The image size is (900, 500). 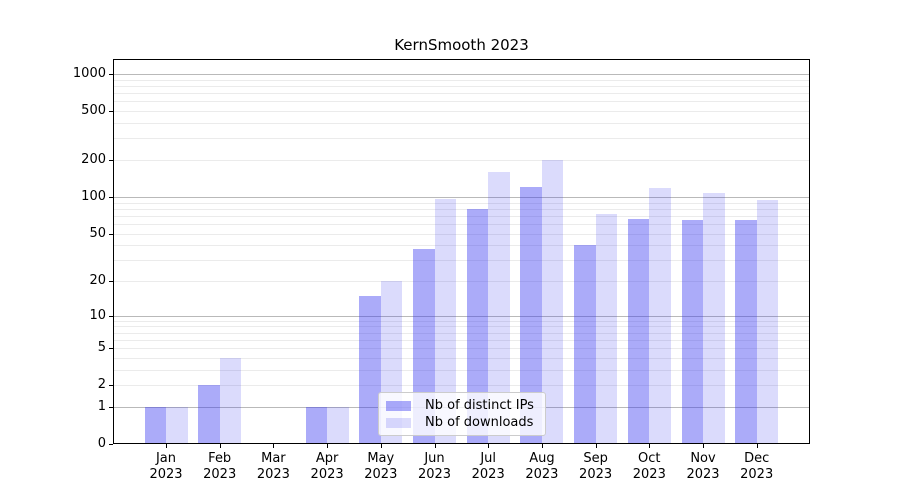 I want to click on x-tick-month: Sep, so click(x=595, y=458).